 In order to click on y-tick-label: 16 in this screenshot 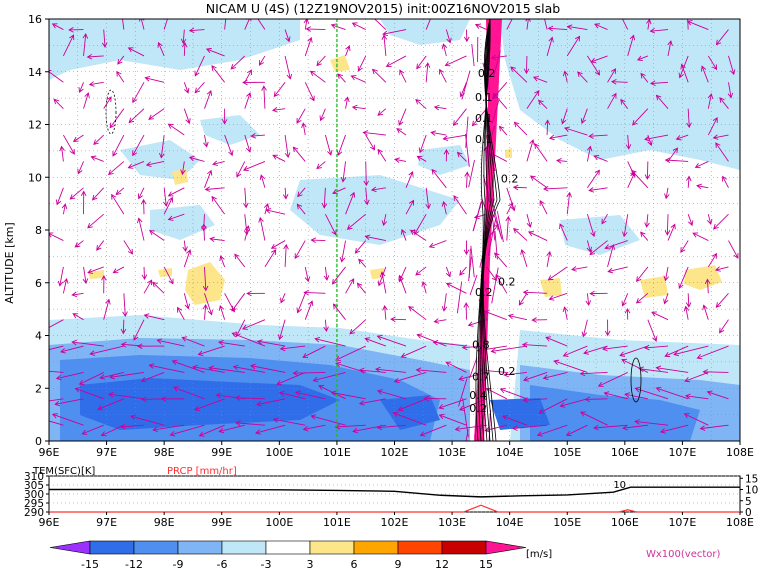, I will do `click(35, 19)`.